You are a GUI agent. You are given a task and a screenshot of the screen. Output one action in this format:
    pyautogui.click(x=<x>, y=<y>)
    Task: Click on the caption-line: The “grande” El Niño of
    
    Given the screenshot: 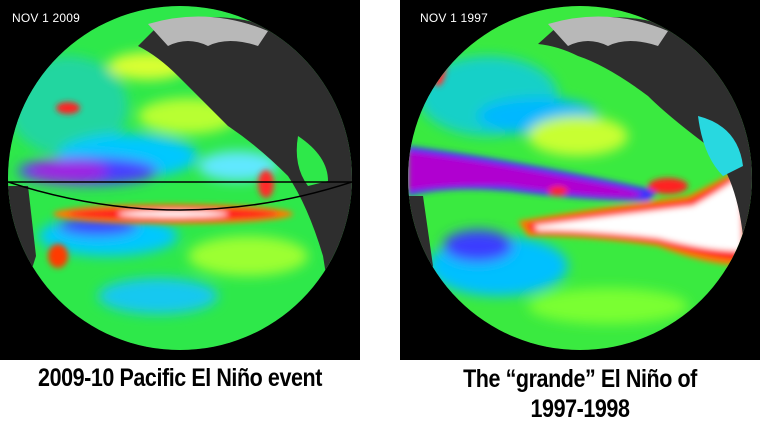 What is the action you would take?
    pyautogui.click(x=580, y=379)
    